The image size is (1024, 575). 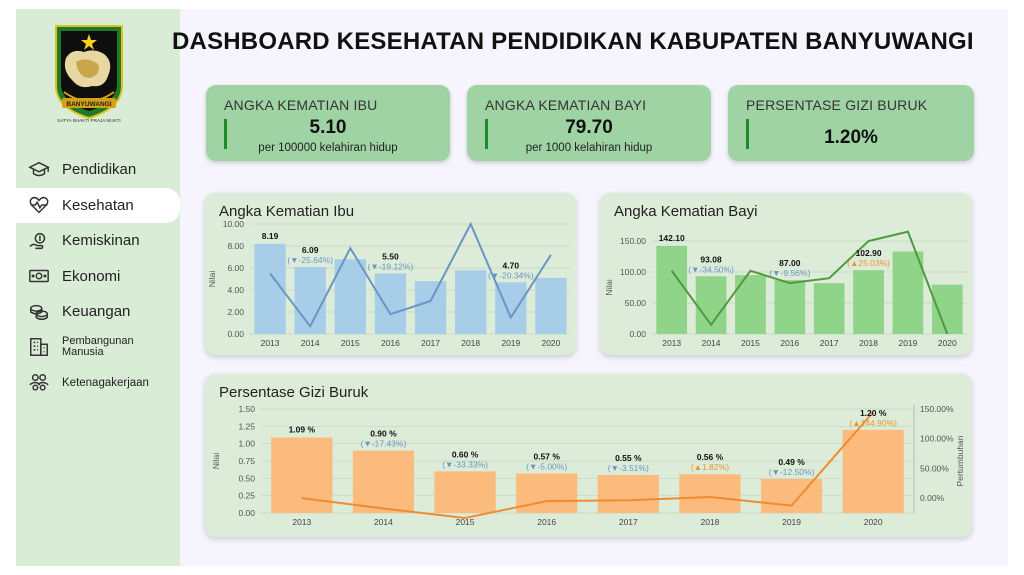 What do you see at coordinates (566, 105) in the screenshot?
I see `kpi-title: ANGKA KEMATIAN BAYI` at bounding box center [566, 105].